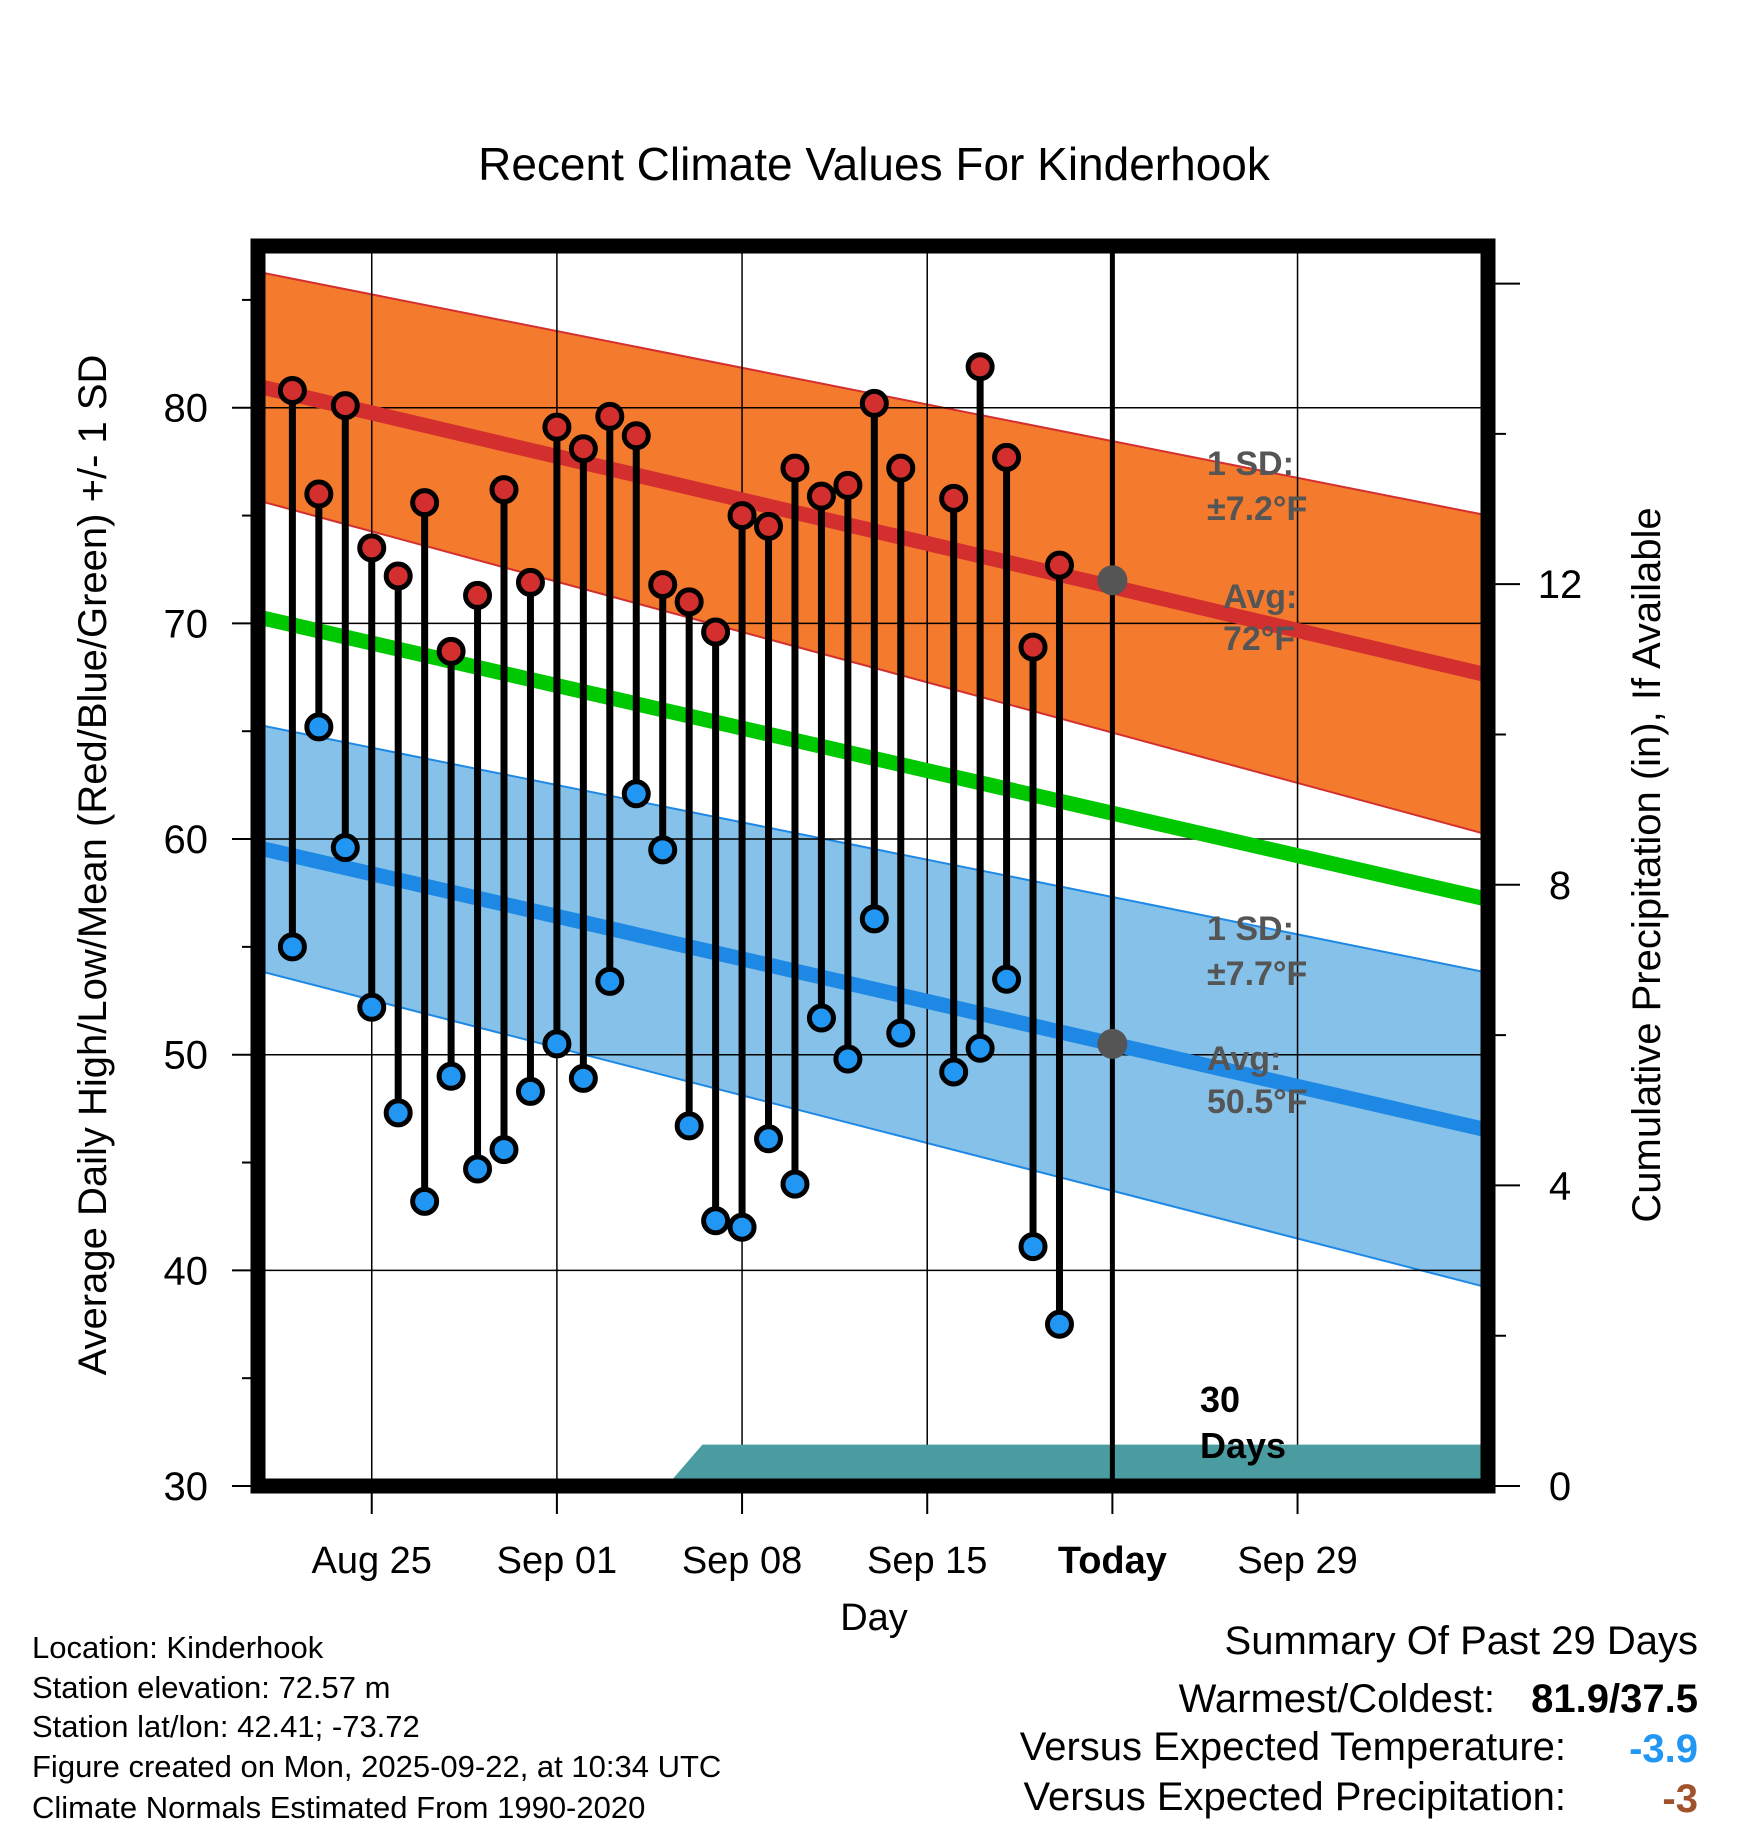 The height and width of the screenshot is (1828, 1748). What do you see at coordinates (1560, 886) in the screenshot?
I see `y2-tick-label: 8` at bounding box center [1560, 886].